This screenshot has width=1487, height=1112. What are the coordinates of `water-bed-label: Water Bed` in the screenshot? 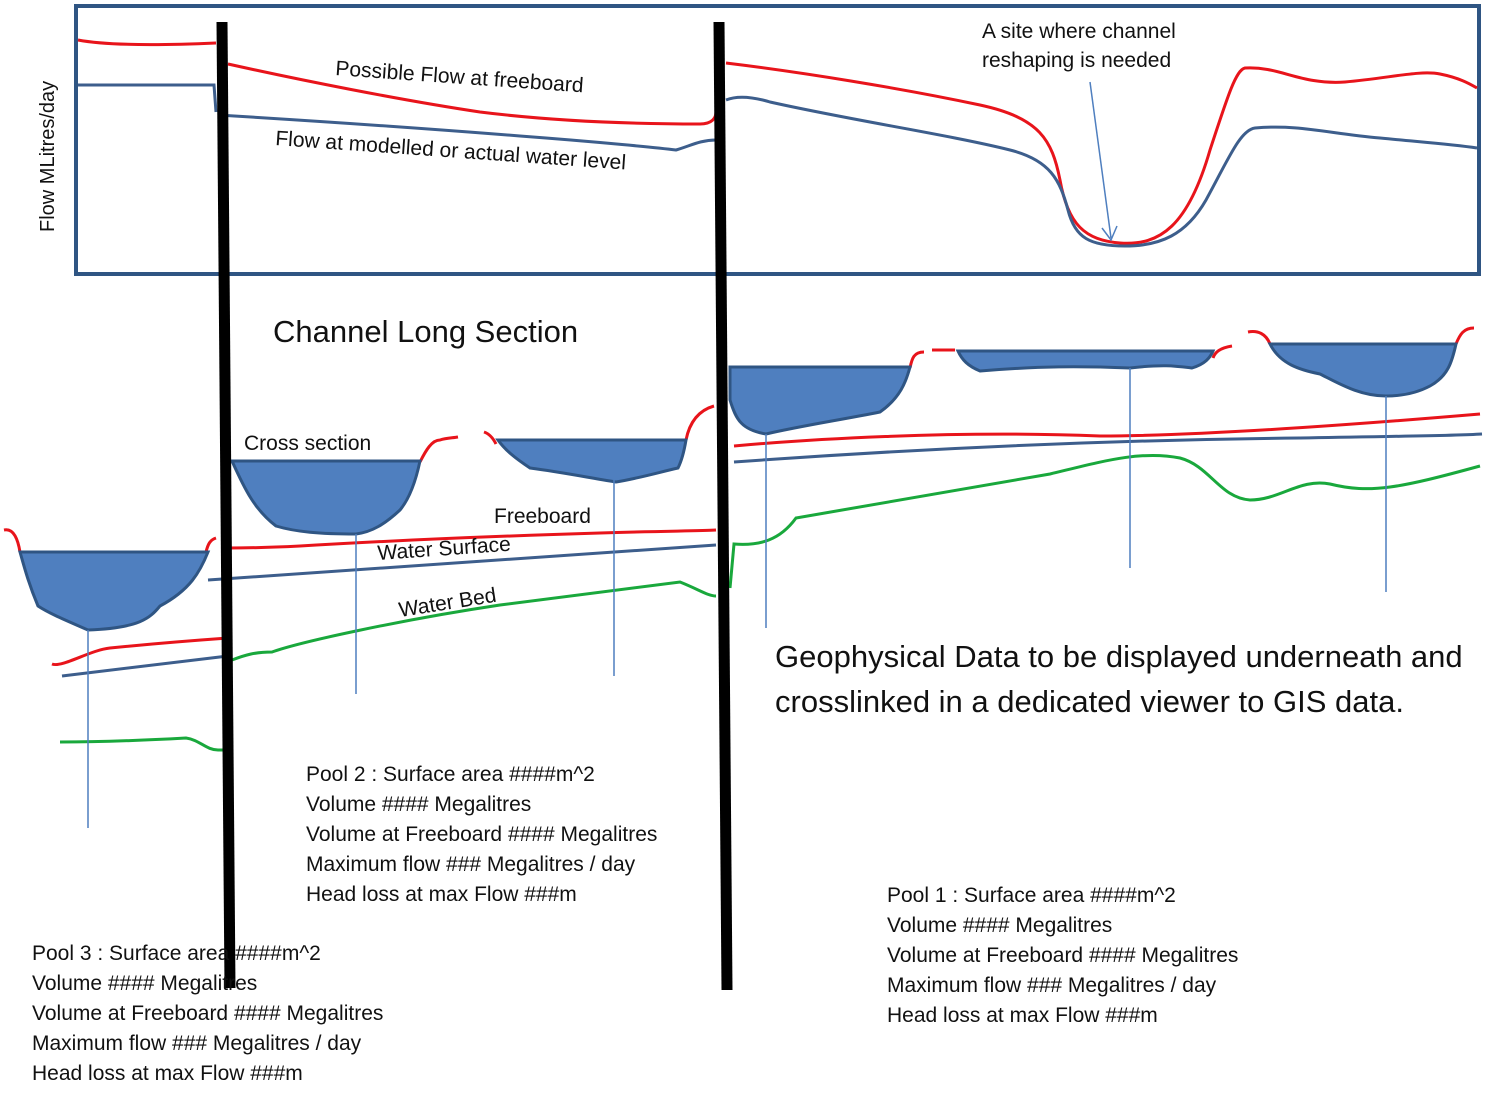 It's located at (447, 603).